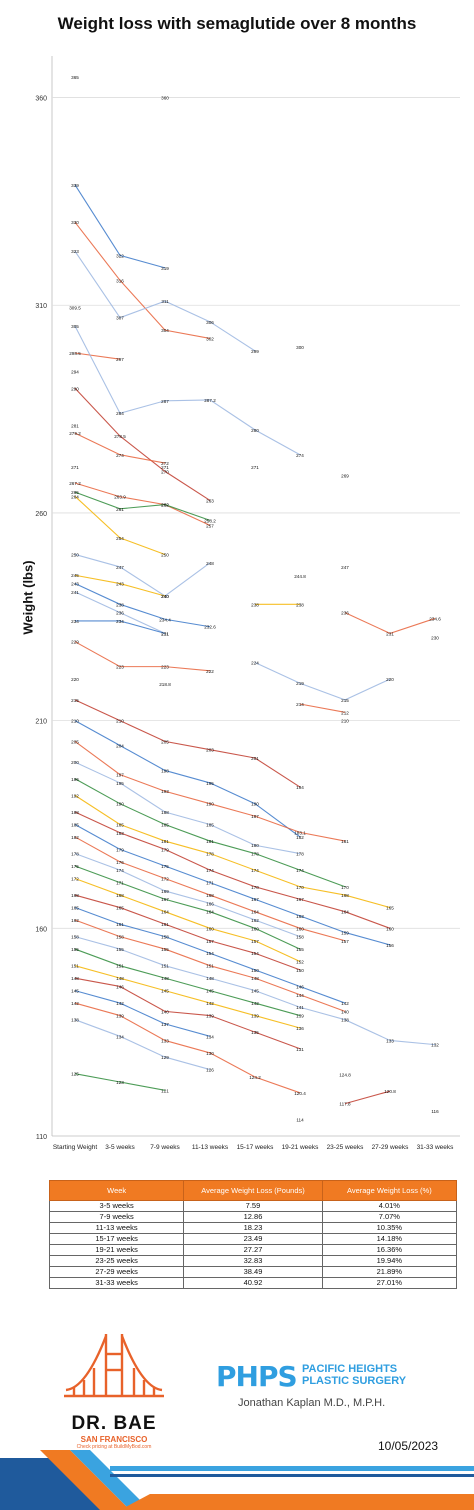  Describe the element at coordinates (75, 837) in the screenshot. I see `data-label: 182` at that location.